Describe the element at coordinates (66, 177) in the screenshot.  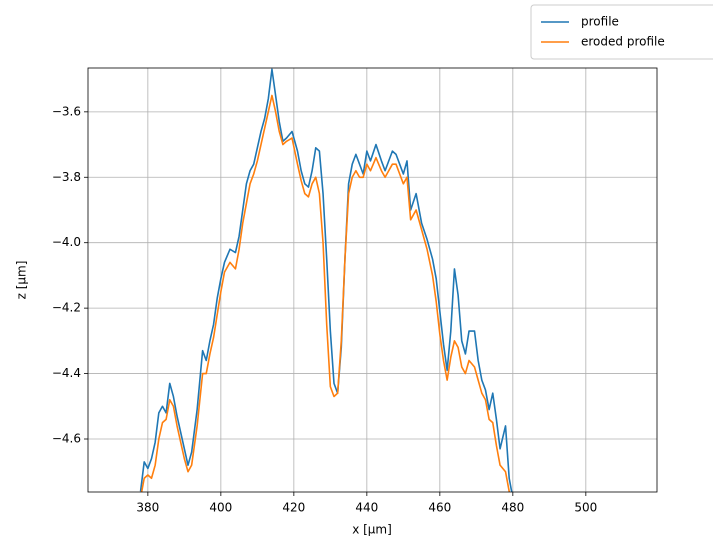
I see `y-tick-label: −3.8` at that location.